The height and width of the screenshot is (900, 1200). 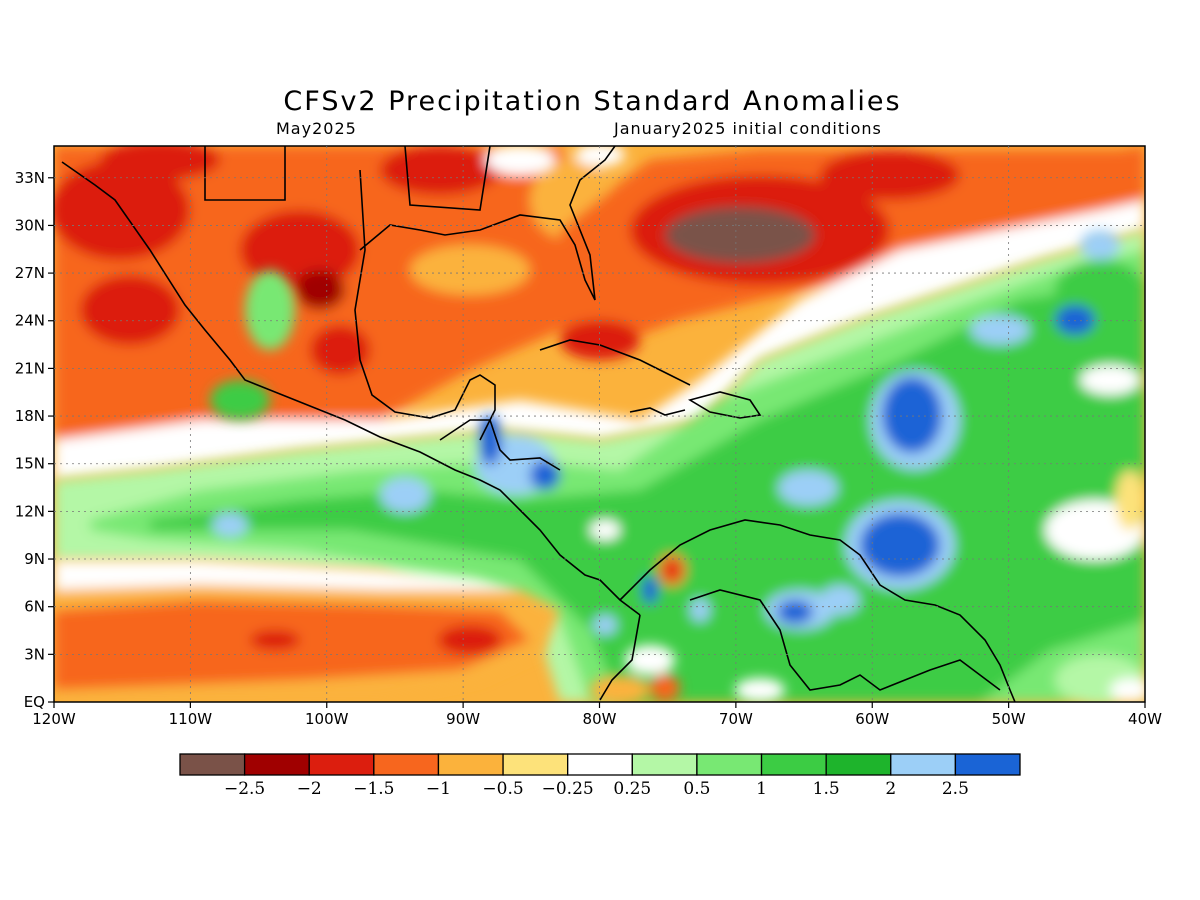 What do you see at coordinates (244, 789) in the screenshot?
I see `colorbar-label: −2.5` at bounding box center [244, 789].